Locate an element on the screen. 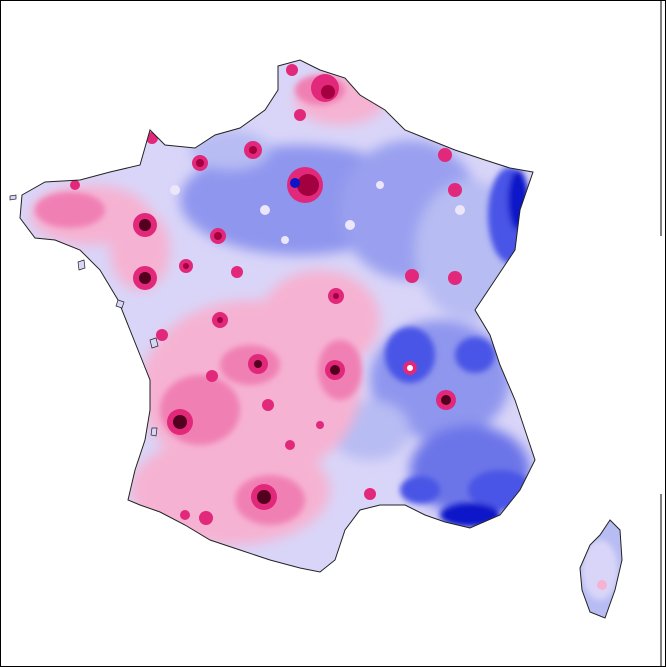 Image resolution: width=666 pixels, height=667 pixels. small-islands is located at coordinates (84, 315).